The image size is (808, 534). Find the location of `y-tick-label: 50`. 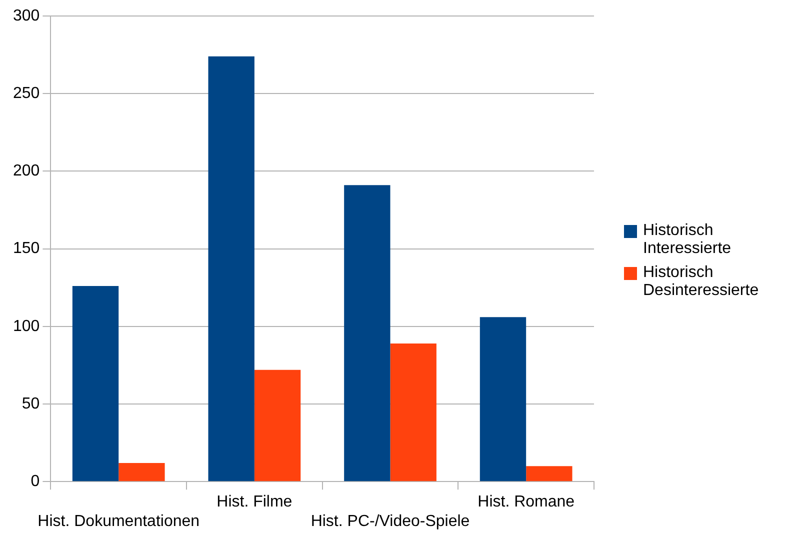

y-tick-label: 50 is located at coordinates (31, 403).